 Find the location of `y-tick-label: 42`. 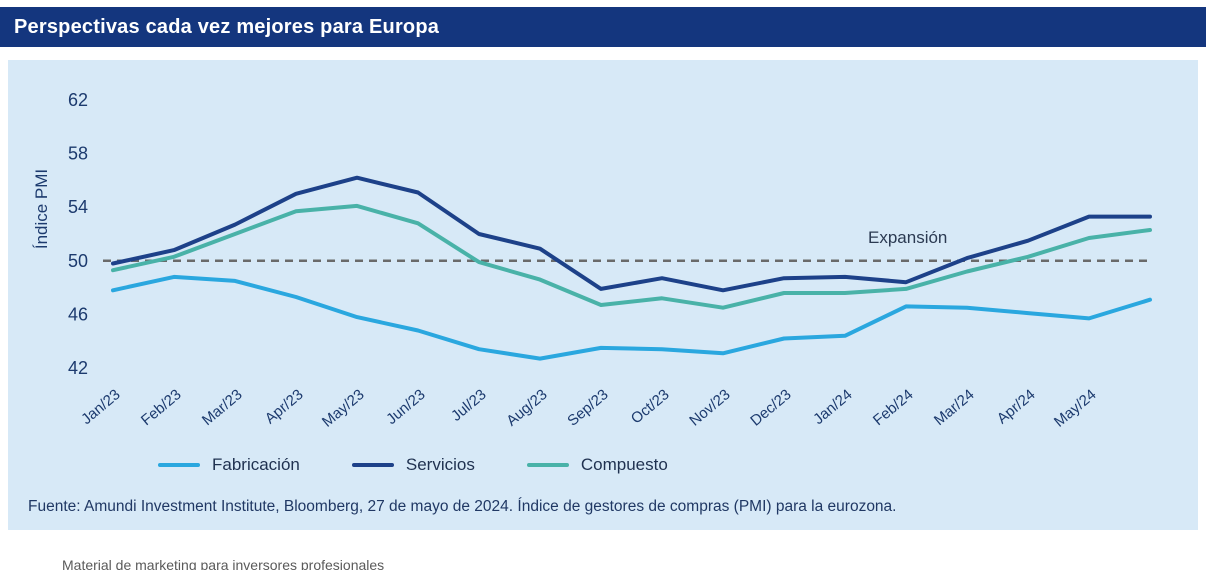

y-tick-label: 42 is located at coordinates (78, 368).